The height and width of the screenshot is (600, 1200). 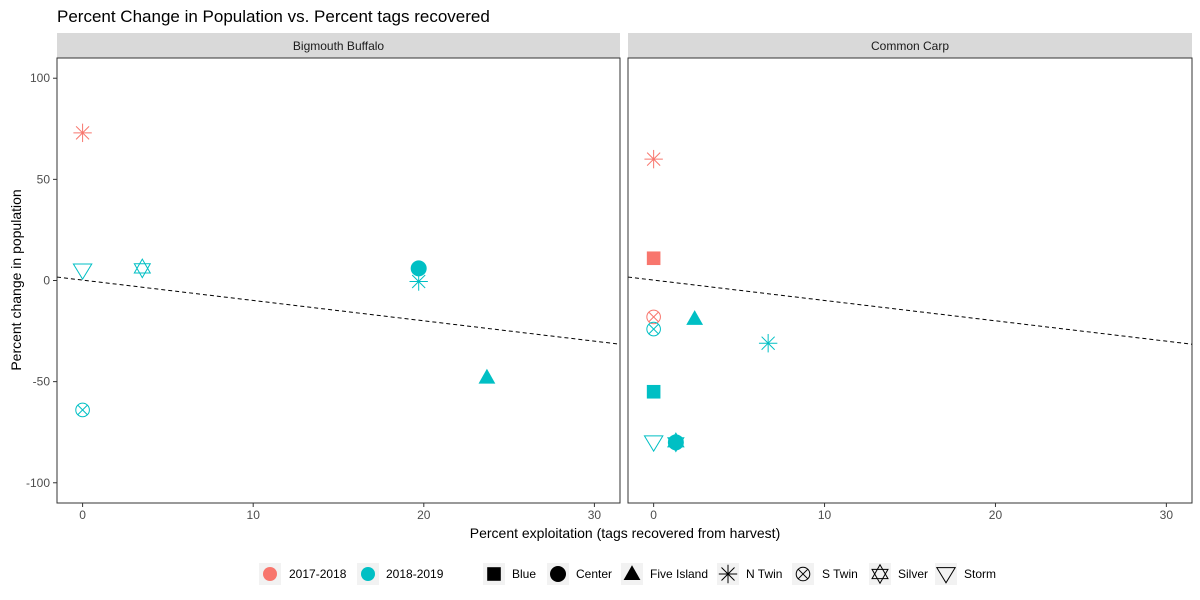 What do you see at coordinates (594, 574) in the screenshot?
I see `legend-label-center: Center` at bounding box center [594, 574].